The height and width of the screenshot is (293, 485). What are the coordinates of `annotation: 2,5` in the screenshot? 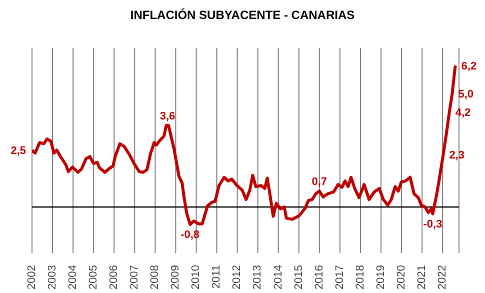 It's located at (18, 151).